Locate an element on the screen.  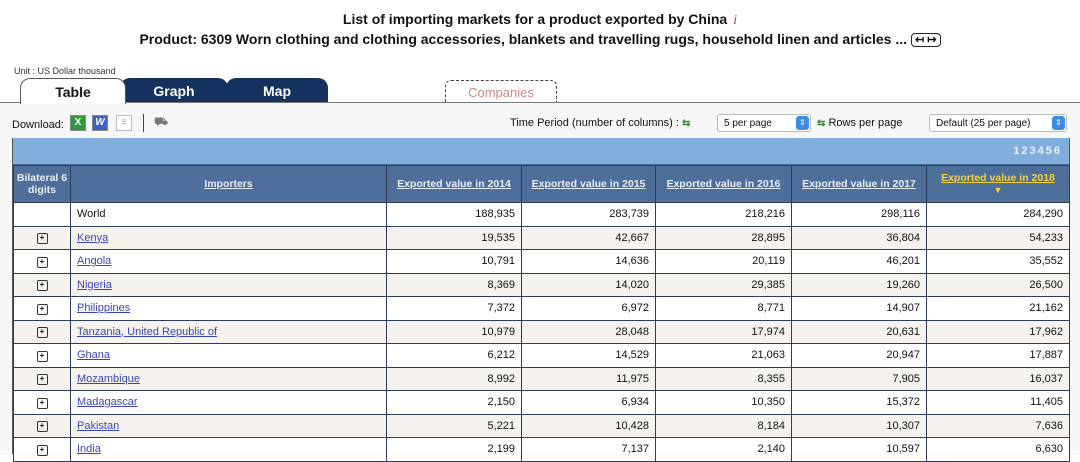
importer-link: Ghana is located at coordinates (94, 355).